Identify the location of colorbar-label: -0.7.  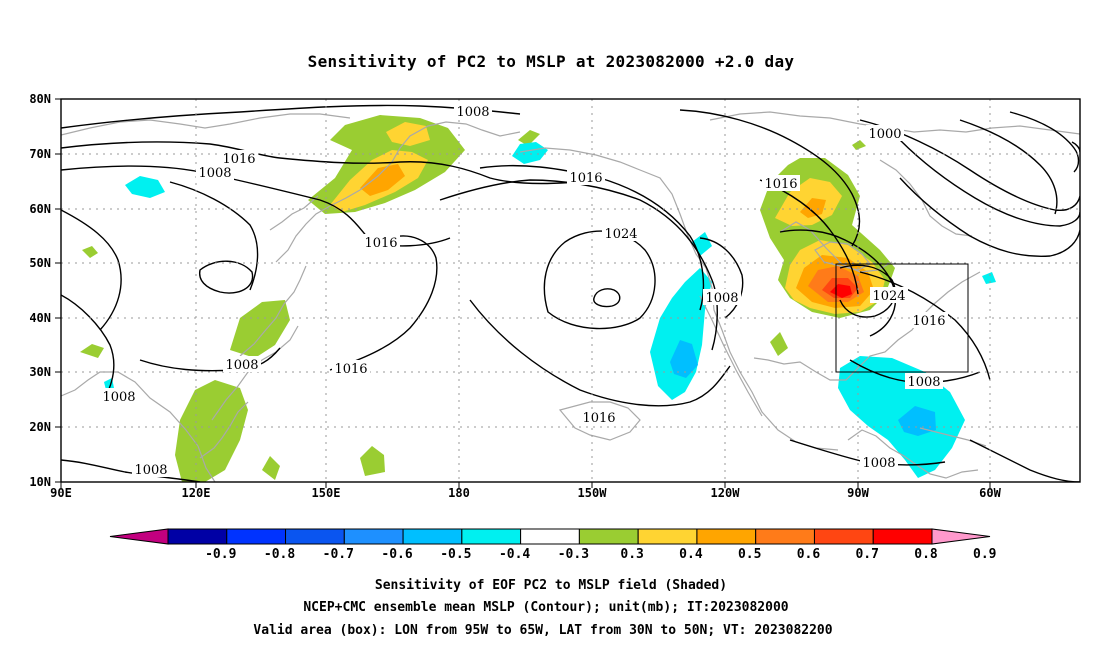
(338, 554).